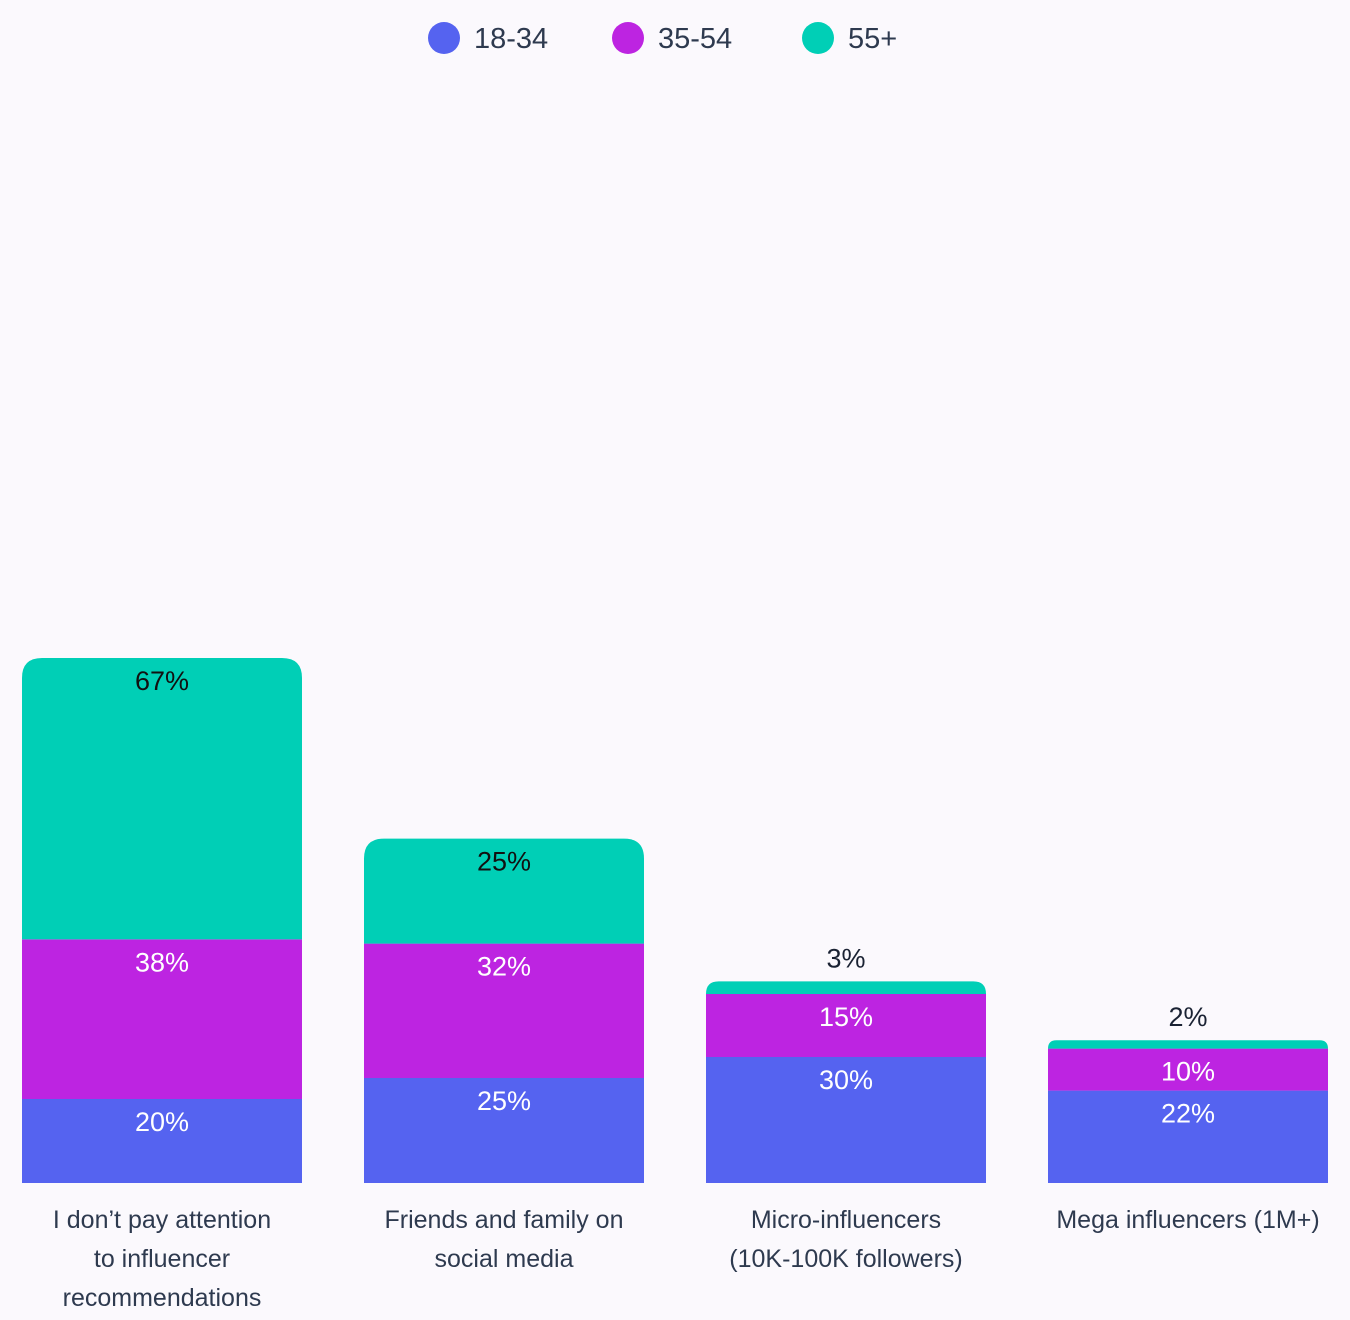 The image size is (1350, 1320). I want to click on data-label-18-34-cat0: 20%, so click(162, 1122).